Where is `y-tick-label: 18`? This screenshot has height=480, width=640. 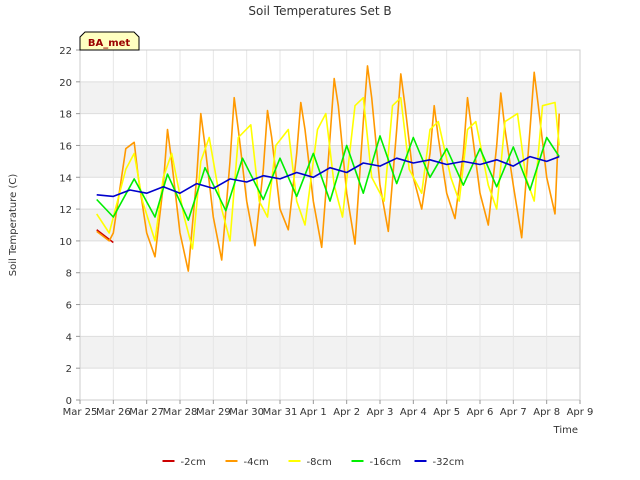 y-tick-label: 18 is located at coordinates (65, 115).